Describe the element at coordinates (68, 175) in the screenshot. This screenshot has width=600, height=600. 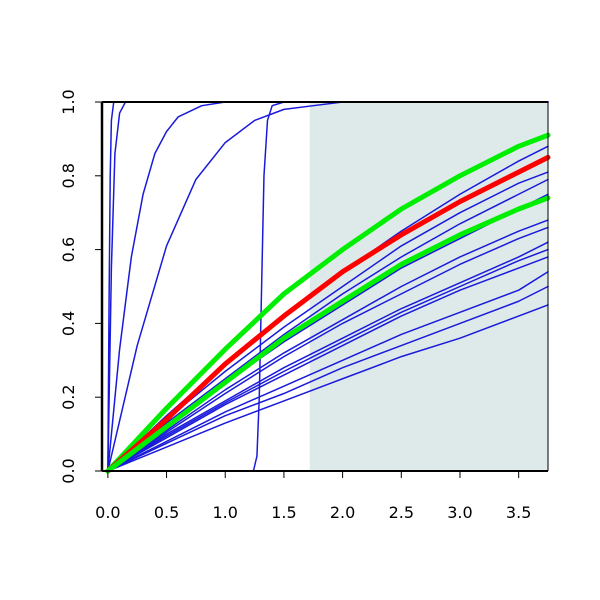
I see `y-tick-label: 0.8` at that location.